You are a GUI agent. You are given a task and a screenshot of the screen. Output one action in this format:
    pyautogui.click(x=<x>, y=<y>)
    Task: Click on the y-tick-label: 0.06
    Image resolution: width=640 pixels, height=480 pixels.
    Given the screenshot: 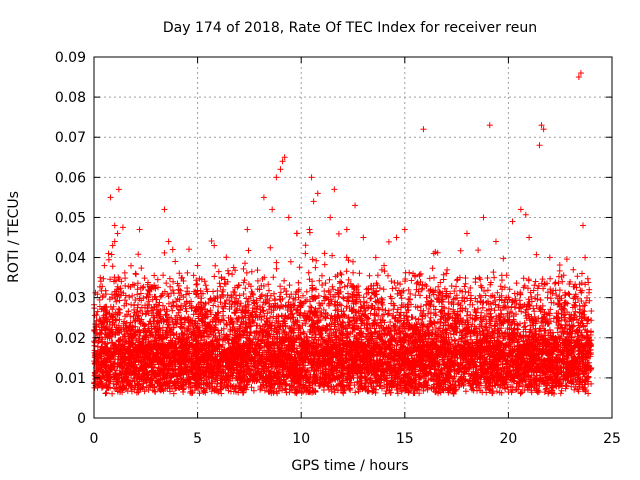 What is the action you would take?
    pyautogui.click(x=70, y=178)
    